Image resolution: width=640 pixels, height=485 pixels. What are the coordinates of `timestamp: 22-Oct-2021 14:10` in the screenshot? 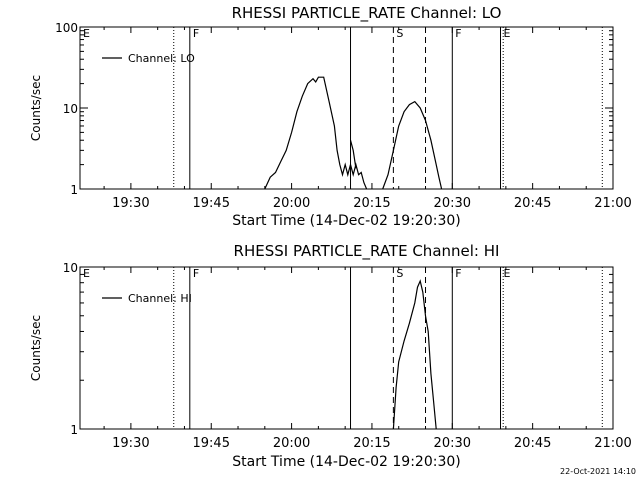 It's located at (598, 471).